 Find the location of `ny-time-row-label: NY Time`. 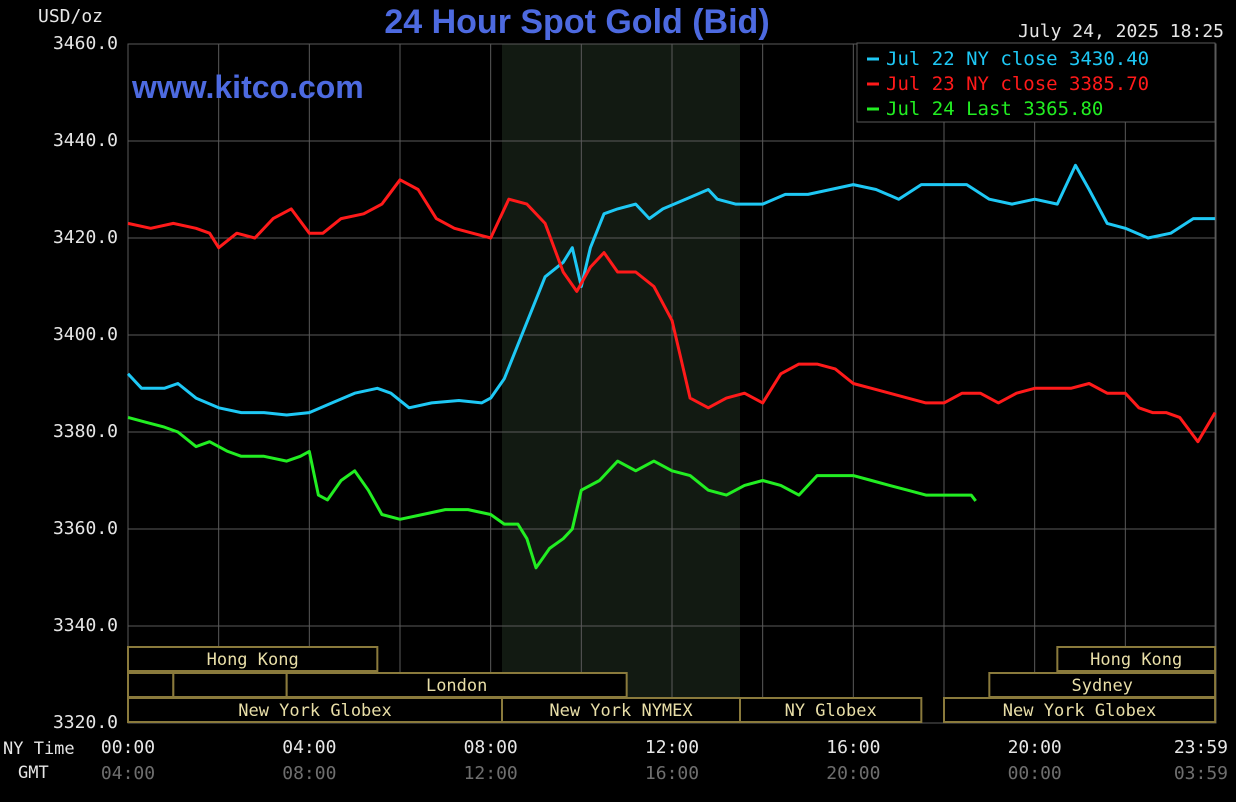

ny-time-row-label: NY Time is located at coordinates (39, 749).